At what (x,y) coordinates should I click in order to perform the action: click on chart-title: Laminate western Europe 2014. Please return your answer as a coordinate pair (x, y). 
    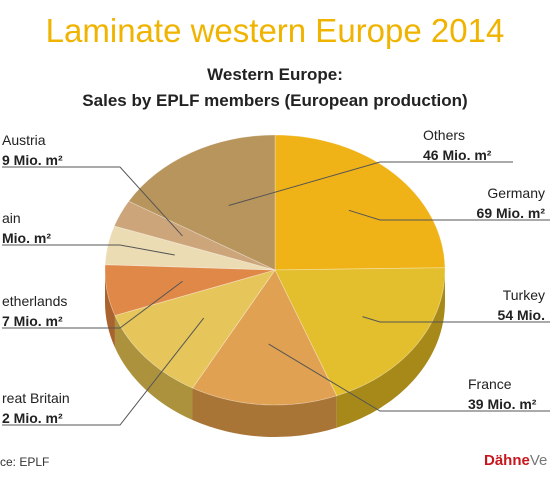
    Looking at the image, I should click on (275, 30).